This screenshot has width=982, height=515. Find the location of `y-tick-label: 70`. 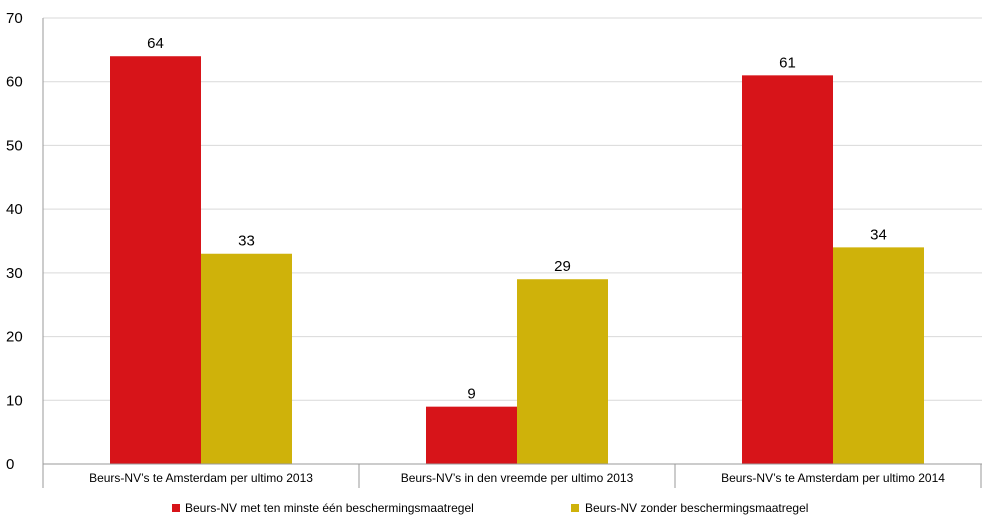

y-tick-label: 70 is located at coordinates (14, 18).